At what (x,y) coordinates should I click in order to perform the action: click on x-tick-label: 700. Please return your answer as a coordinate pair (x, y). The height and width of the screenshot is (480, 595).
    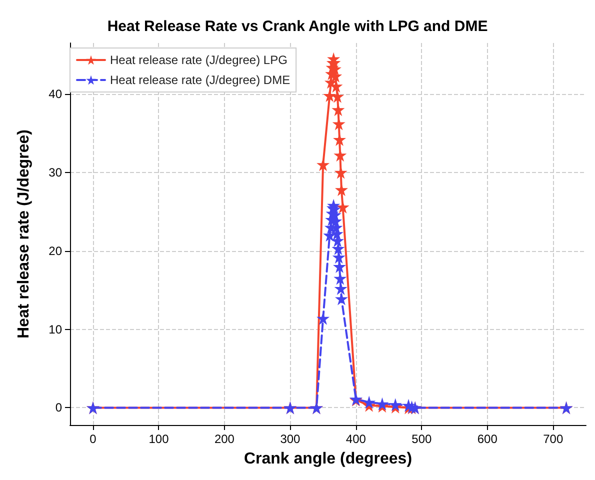
    Looking at the image, I should click on (553, 439).